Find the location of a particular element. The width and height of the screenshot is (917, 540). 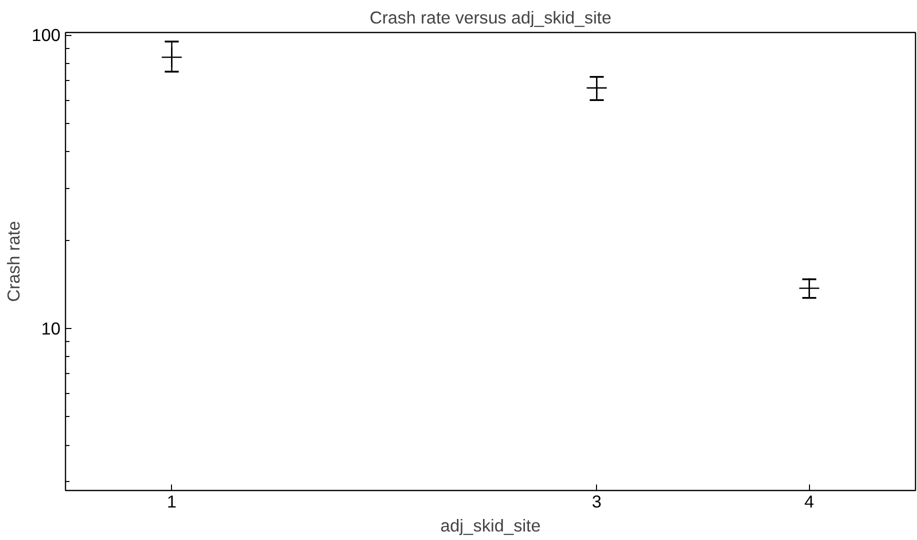

y-axis-title: Crash rate is located at coordinates (14, 261).